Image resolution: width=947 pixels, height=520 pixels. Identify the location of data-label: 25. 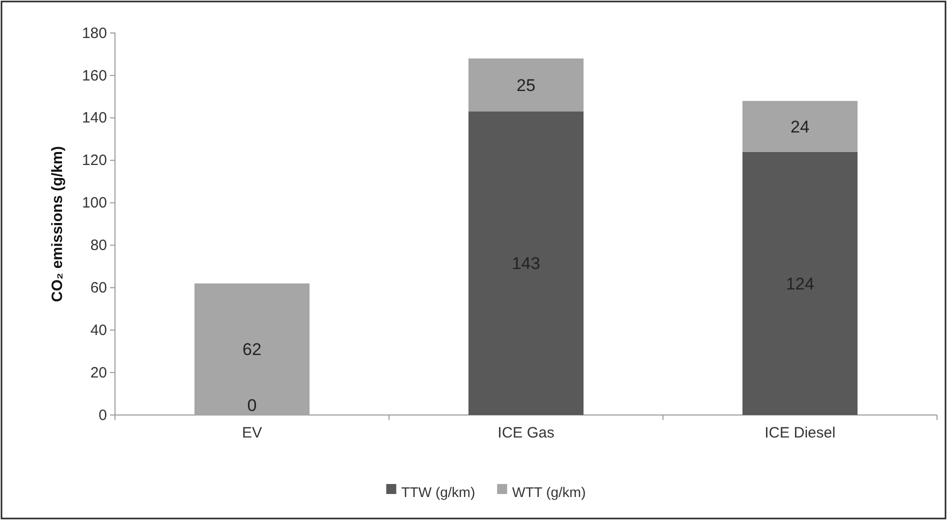
(526, 85).